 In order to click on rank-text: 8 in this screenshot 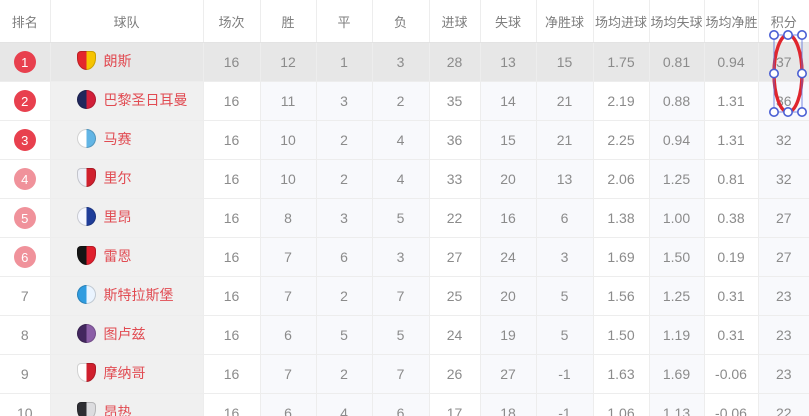, I will do `click(24, 335)`.